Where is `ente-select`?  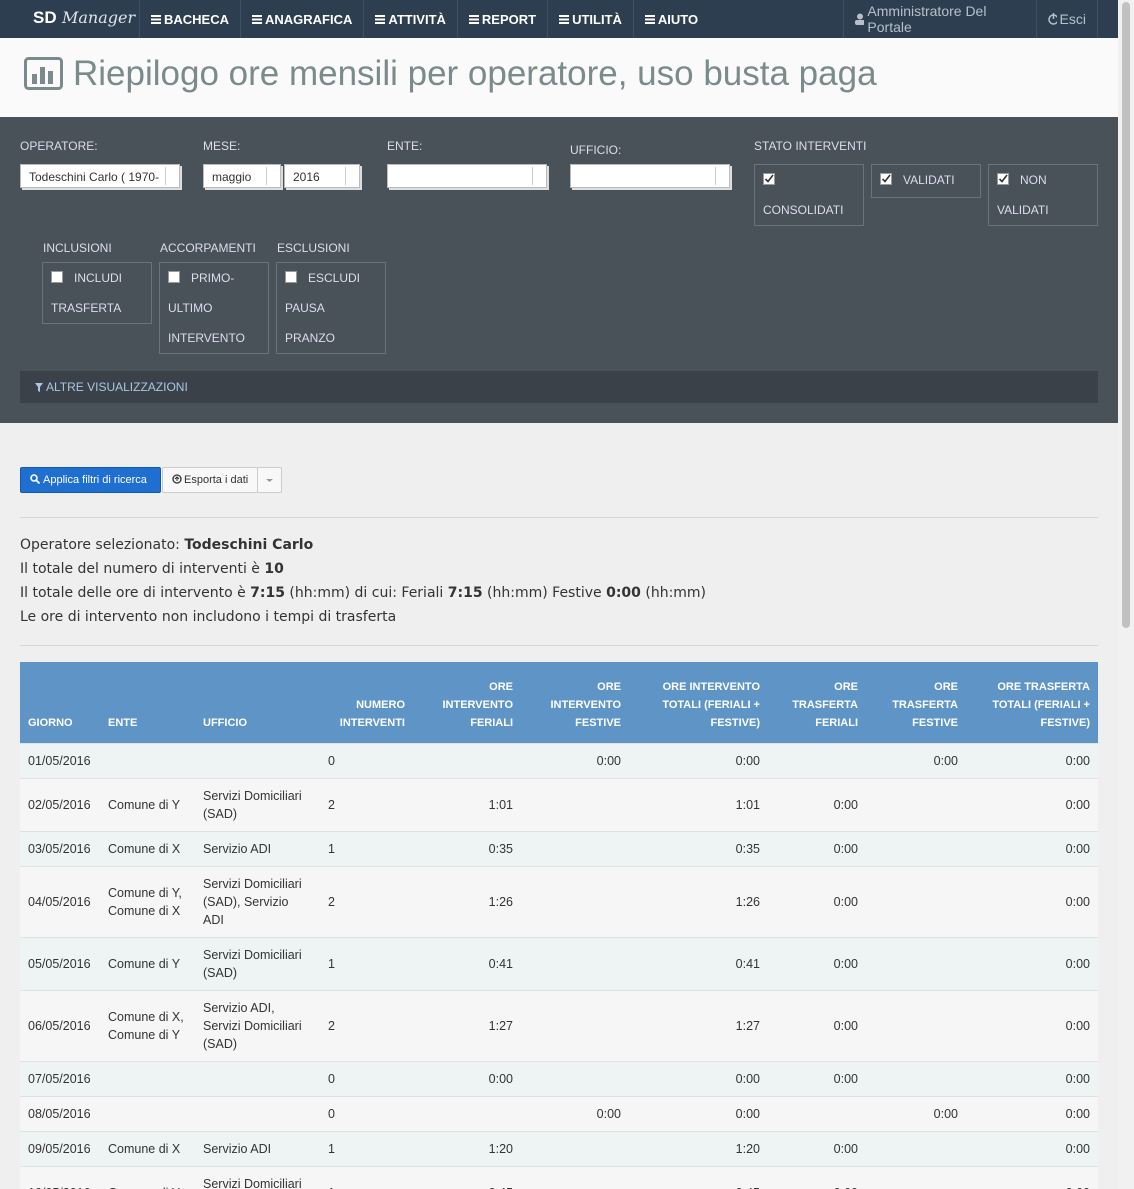
ente-select is located at coordinates (467, 176).